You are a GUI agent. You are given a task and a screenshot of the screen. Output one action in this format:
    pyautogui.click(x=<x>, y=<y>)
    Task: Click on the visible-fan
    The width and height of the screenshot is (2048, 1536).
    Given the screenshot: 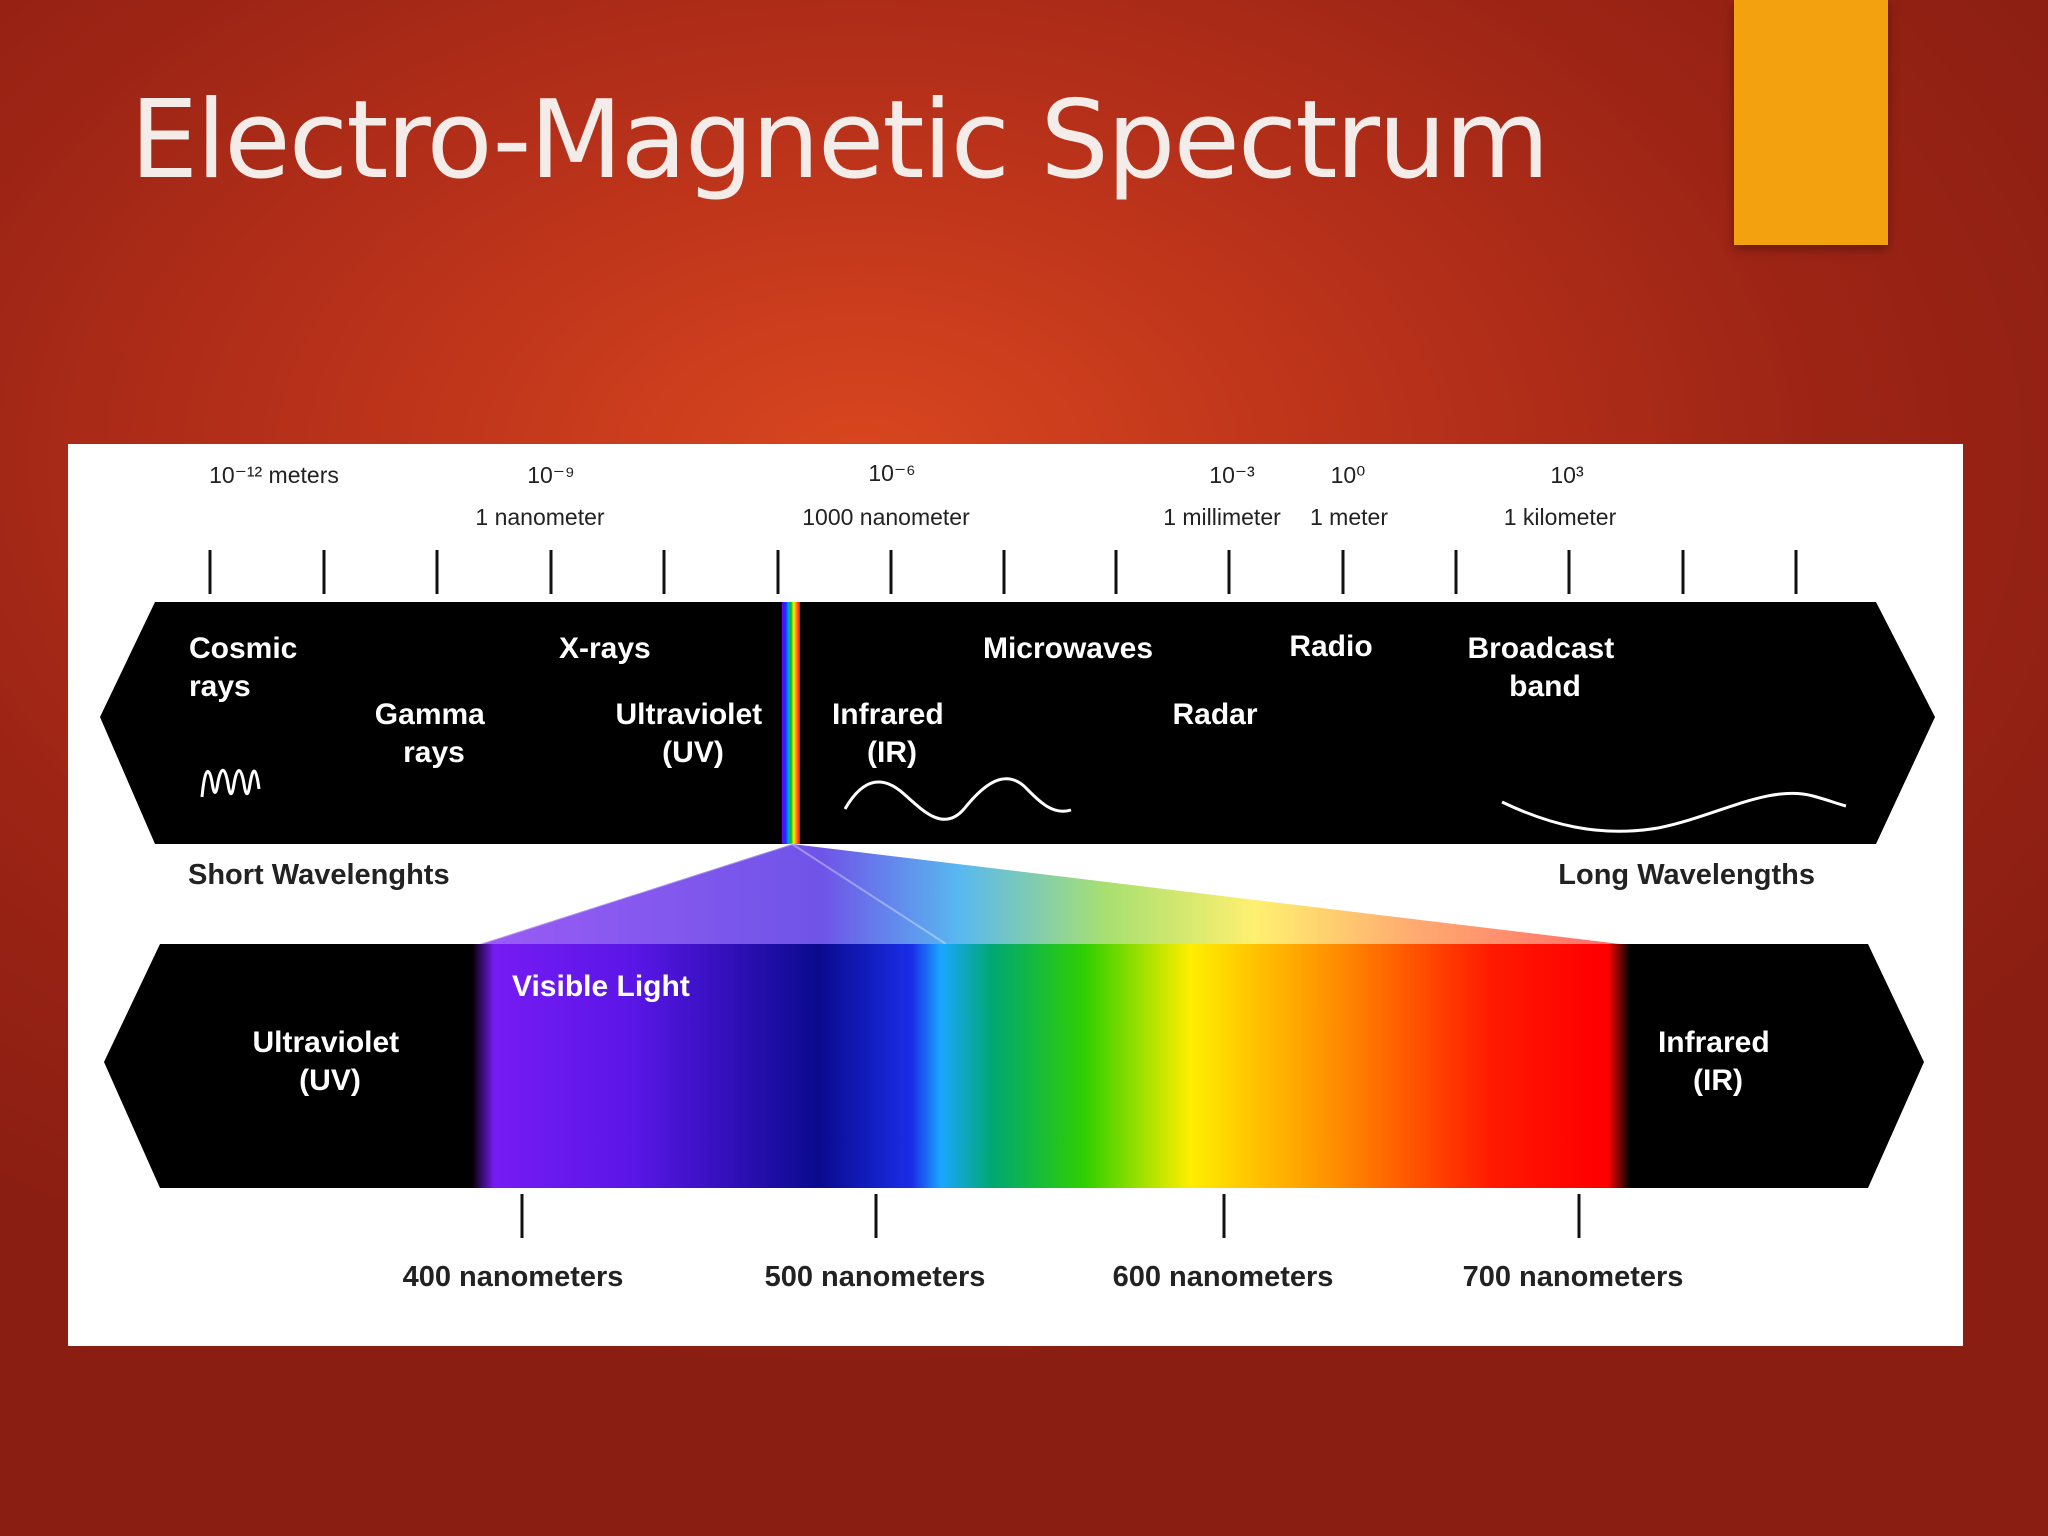 What is the action you would take?
    pyautogui.click(x=1050, y=894)
    